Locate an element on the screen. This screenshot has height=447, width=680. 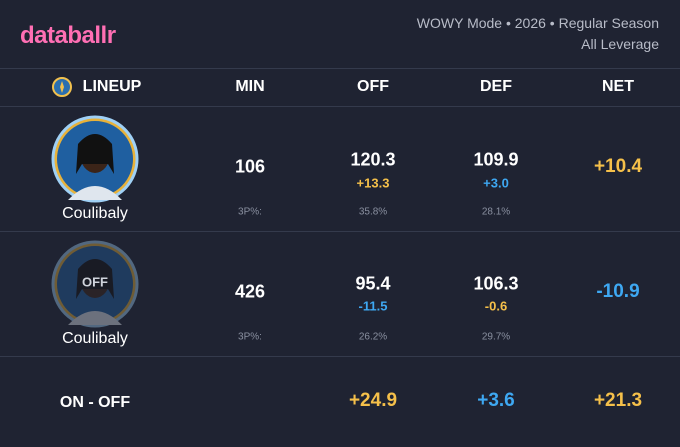
net-rating: +10.4 is located at coordinates (618, 166).